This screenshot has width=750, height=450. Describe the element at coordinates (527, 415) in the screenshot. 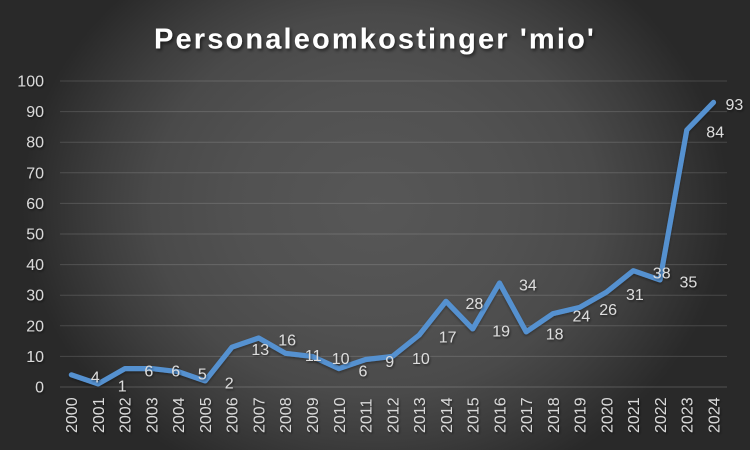

I see `svg-text: 2017` at that location.